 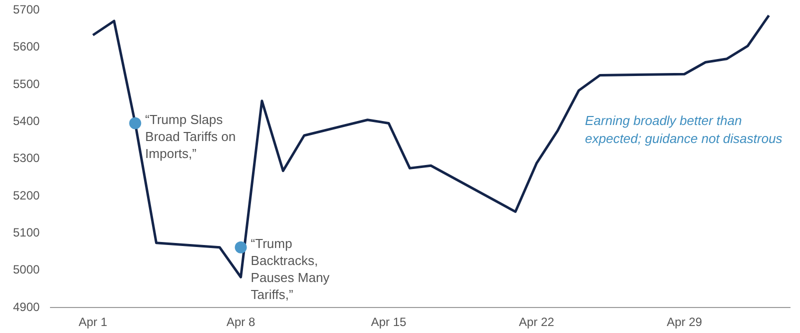 What do you see at coordinates (26, 121) in the screenshot?
I see `y-tick-label: 5400` at bounding box center [26, 121].